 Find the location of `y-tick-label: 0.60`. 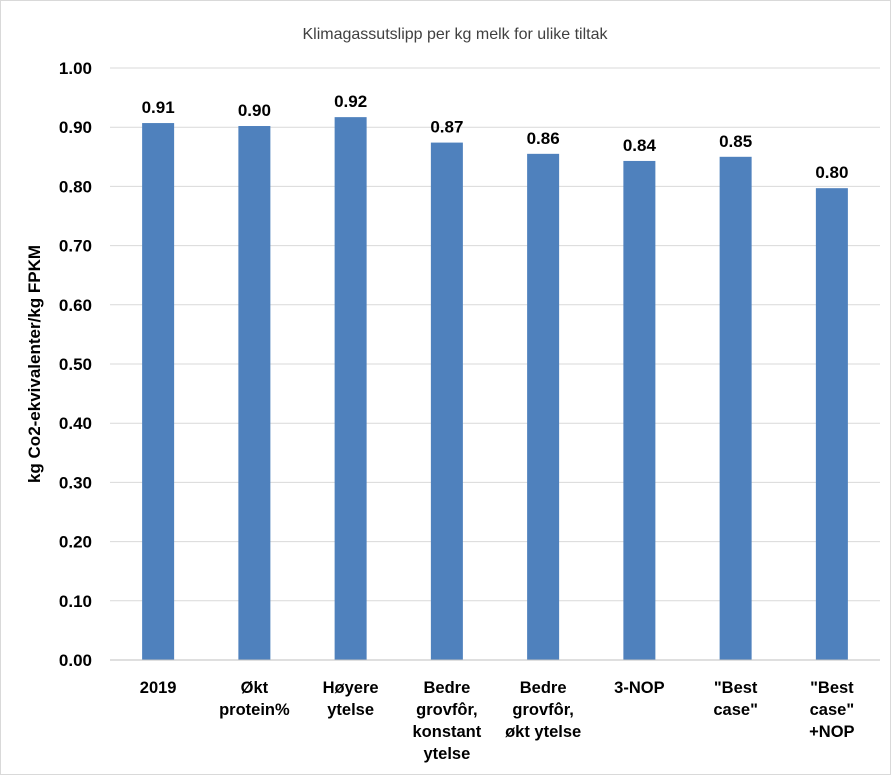

y-tick-label: 0.60 is located at coordinates (75, 305).